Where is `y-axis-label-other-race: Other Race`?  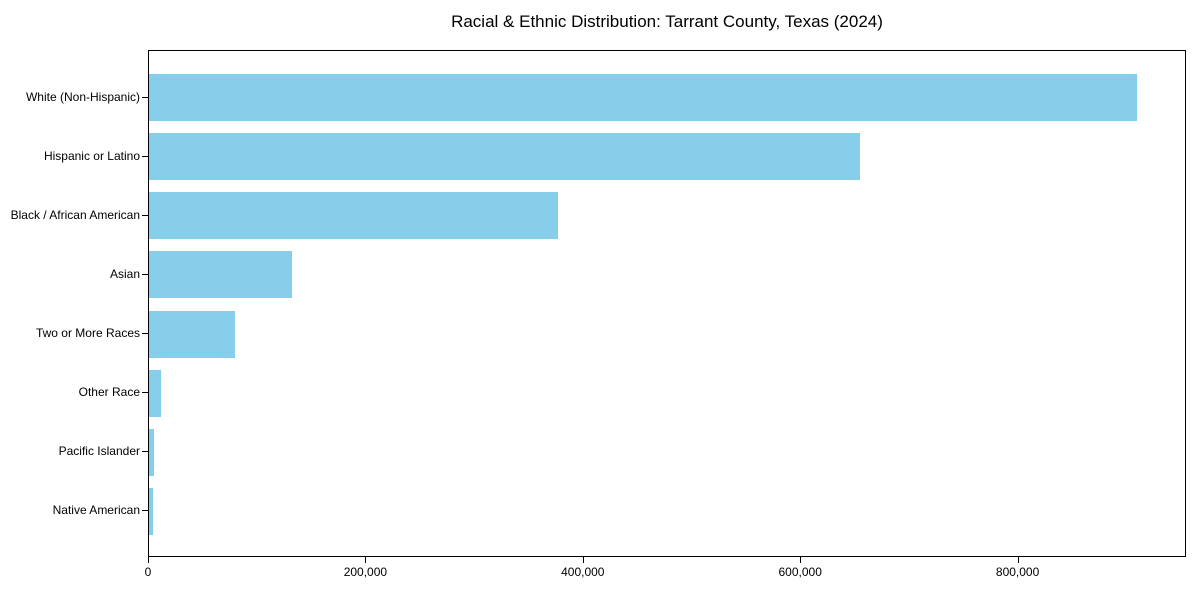
y-axis-label-other-race: Other Race is located at coordinates (109, 392).